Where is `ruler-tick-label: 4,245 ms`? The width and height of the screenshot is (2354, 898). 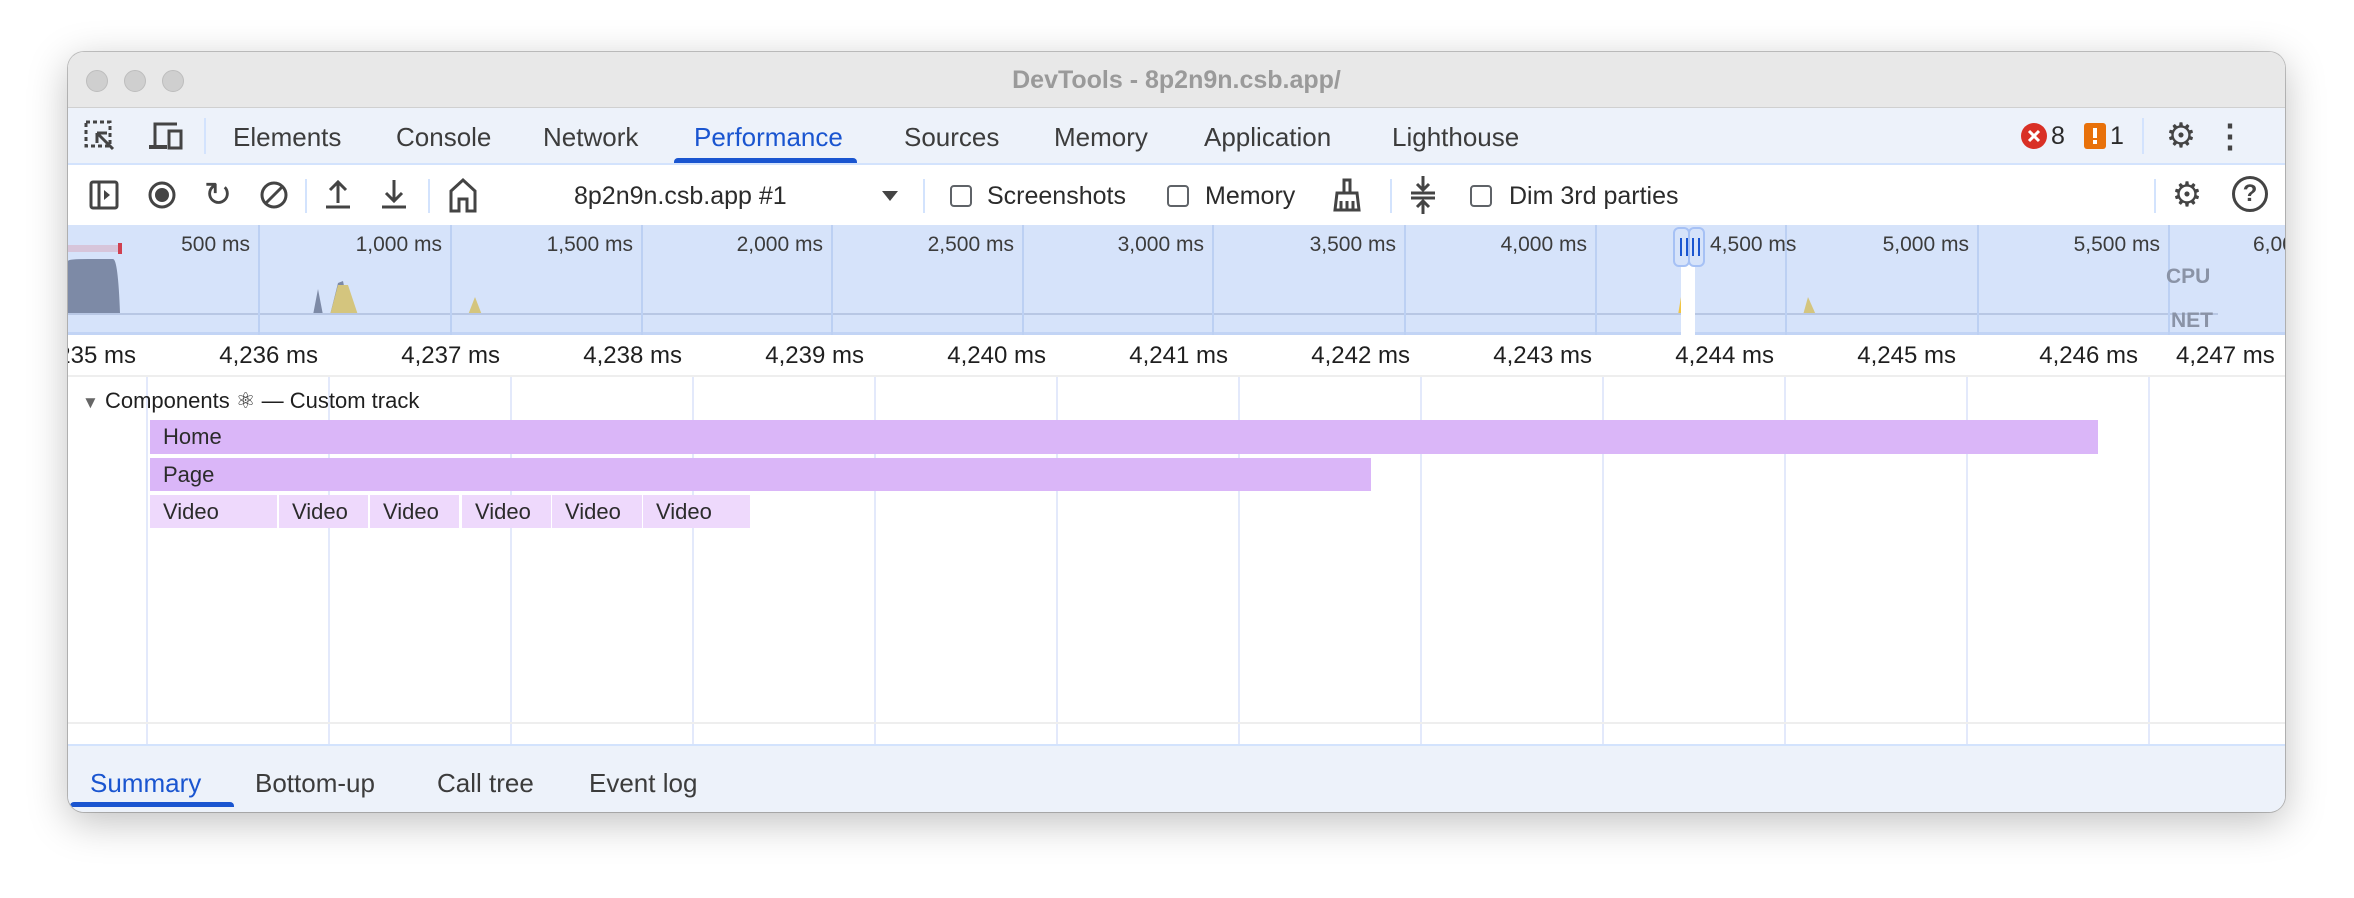 ruler-tick-label: 4,245 ms is located at coordinates (1906, 355).